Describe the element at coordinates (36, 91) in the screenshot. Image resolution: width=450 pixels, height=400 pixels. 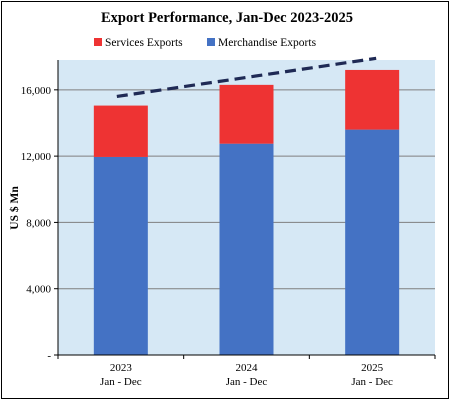
I see `y-tick-label: 16,000` at that location.